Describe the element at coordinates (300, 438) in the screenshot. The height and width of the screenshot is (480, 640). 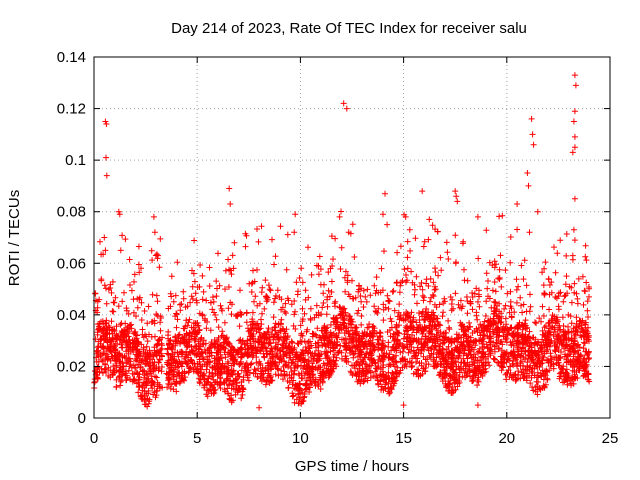
I see `x-tick-label: 10` at that location.